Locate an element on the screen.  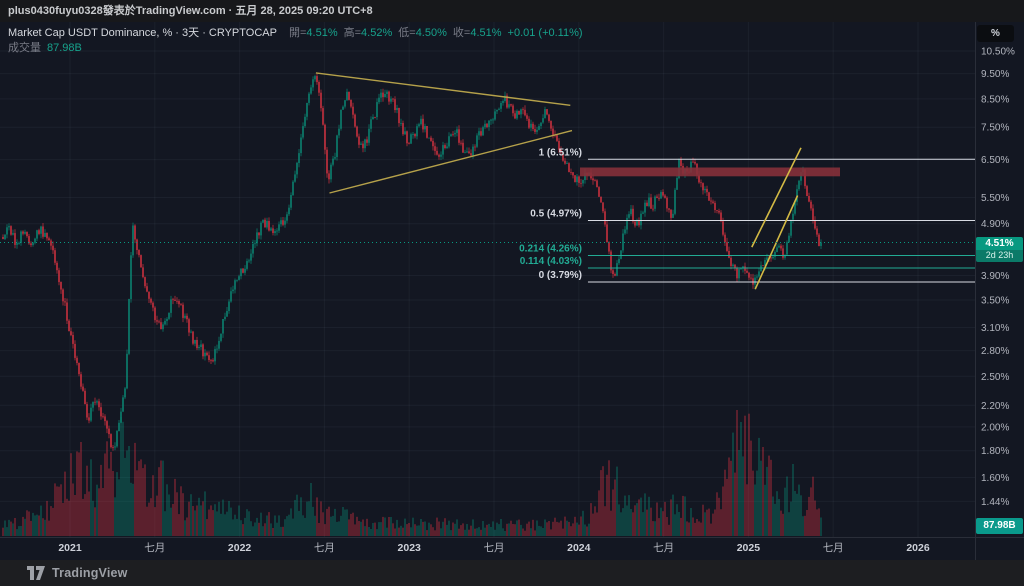
fib-label-1: 1 (6.51%) is located at coordinates (560, 152).